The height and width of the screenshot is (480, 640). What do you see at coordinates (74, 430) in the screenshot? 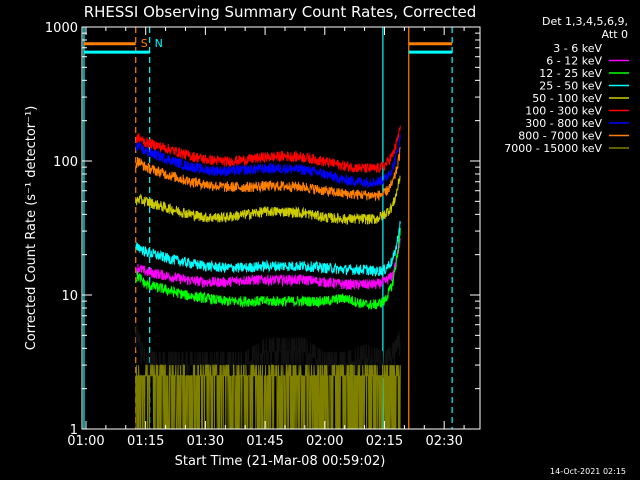
I see `y-tick-label-0: 1` at bounding box center [74, 430].